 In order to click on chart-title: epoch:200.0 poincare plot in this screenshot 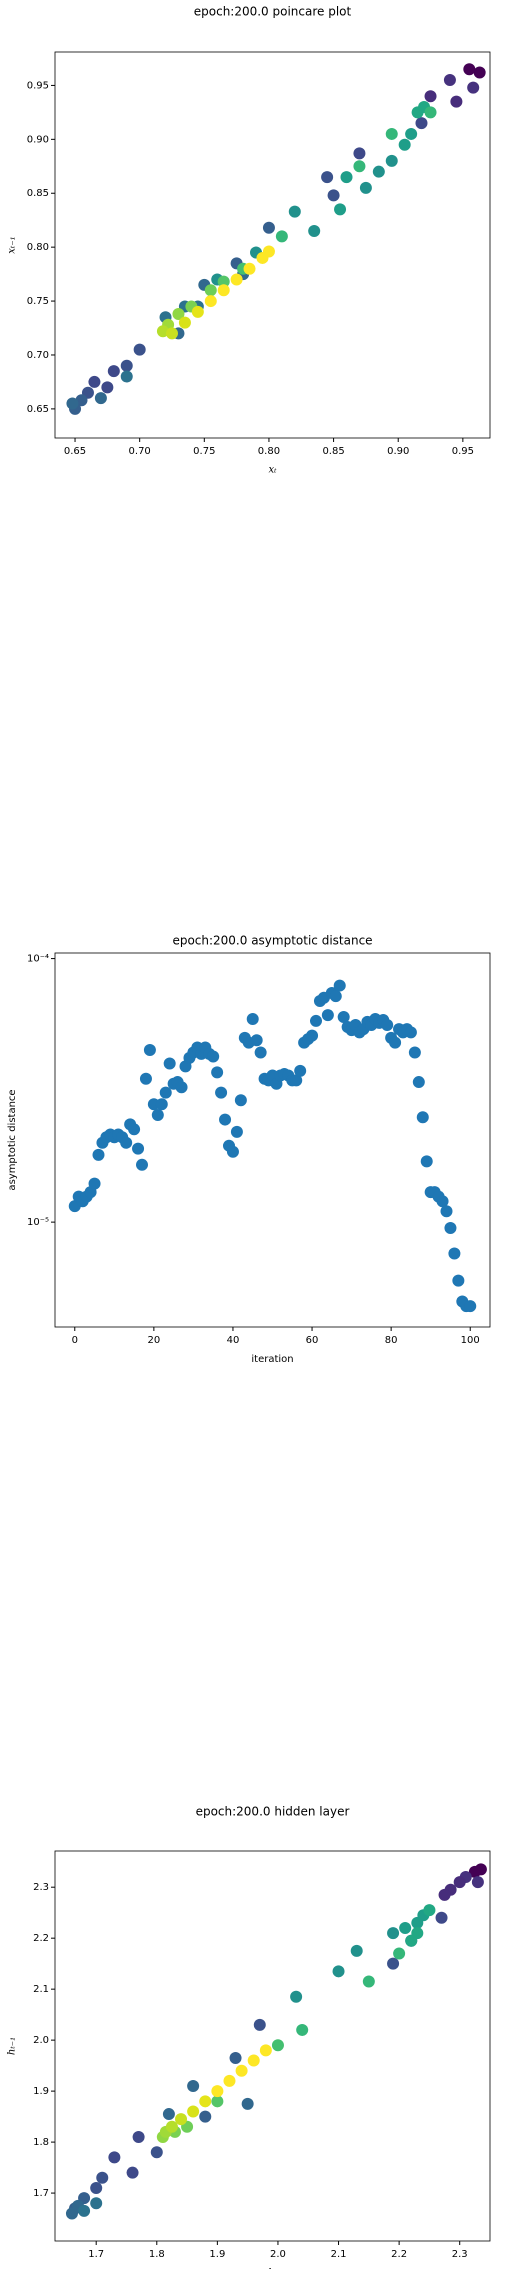, I will do `click(273, 12)`.